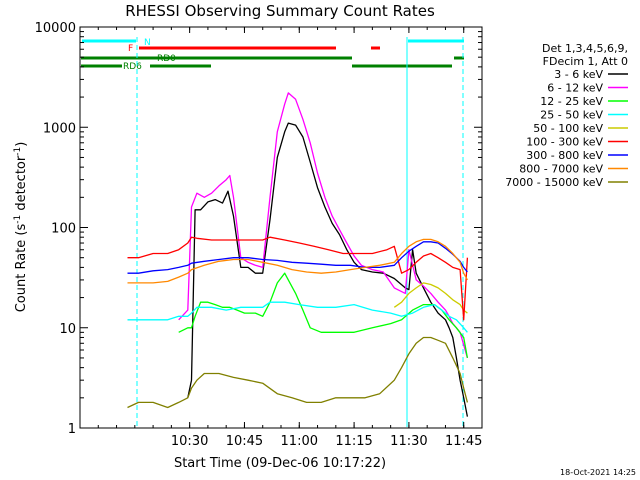 This screenshot has width=640, height=480. Describe the element at coordinates (21, 144) in the screenshot. I see `y-axis-label-end: )` at that location.